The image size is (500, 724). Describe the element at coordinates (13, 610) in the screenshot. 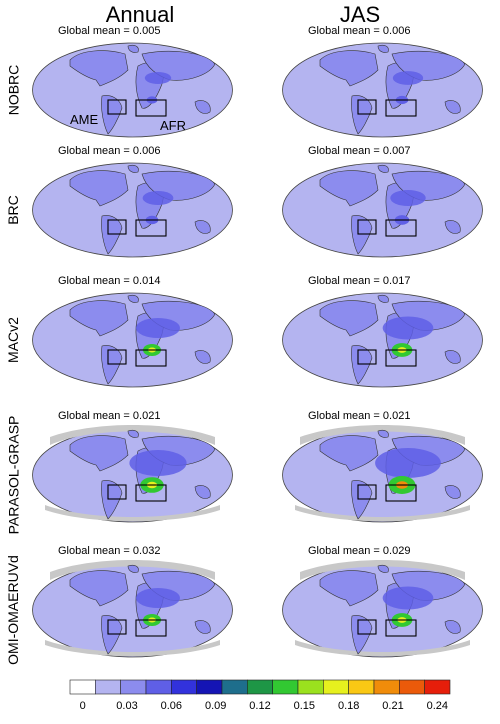

I see `row-label-4: OMI-OMAERUVd` at that location.